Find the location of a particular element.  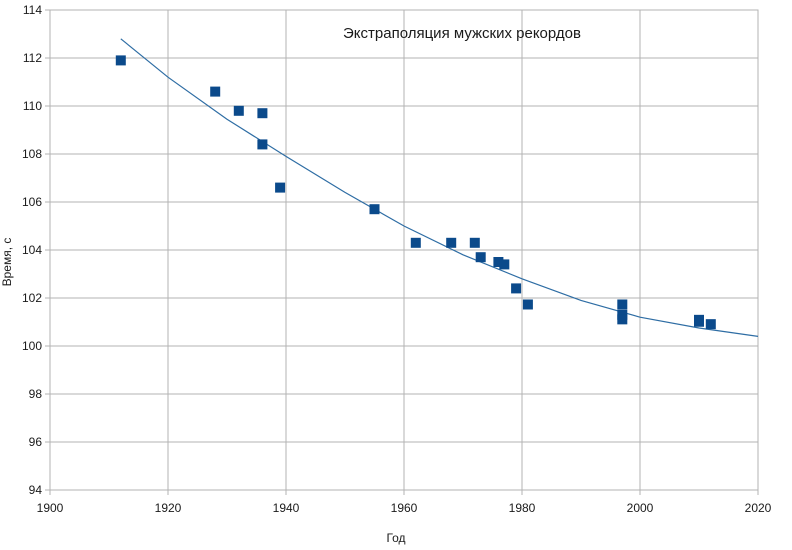

x-tick-labels: 1900 1920 1940 1960 1980 2000 2020 is located at coordinates (404, 508).